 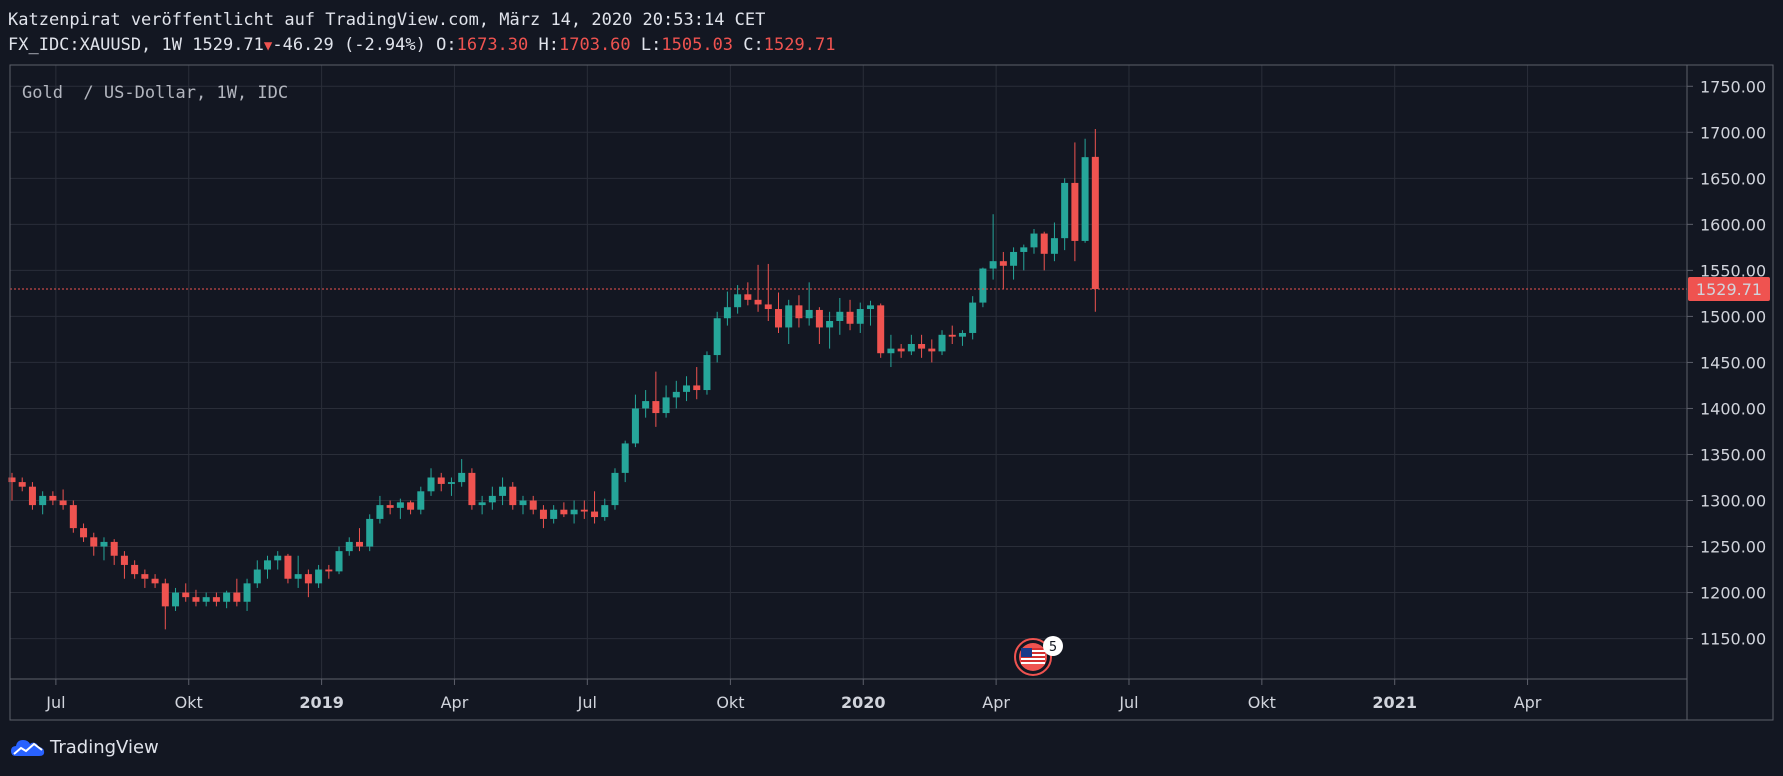 I want to click on open-label: O:, so click(x=446, y=45).